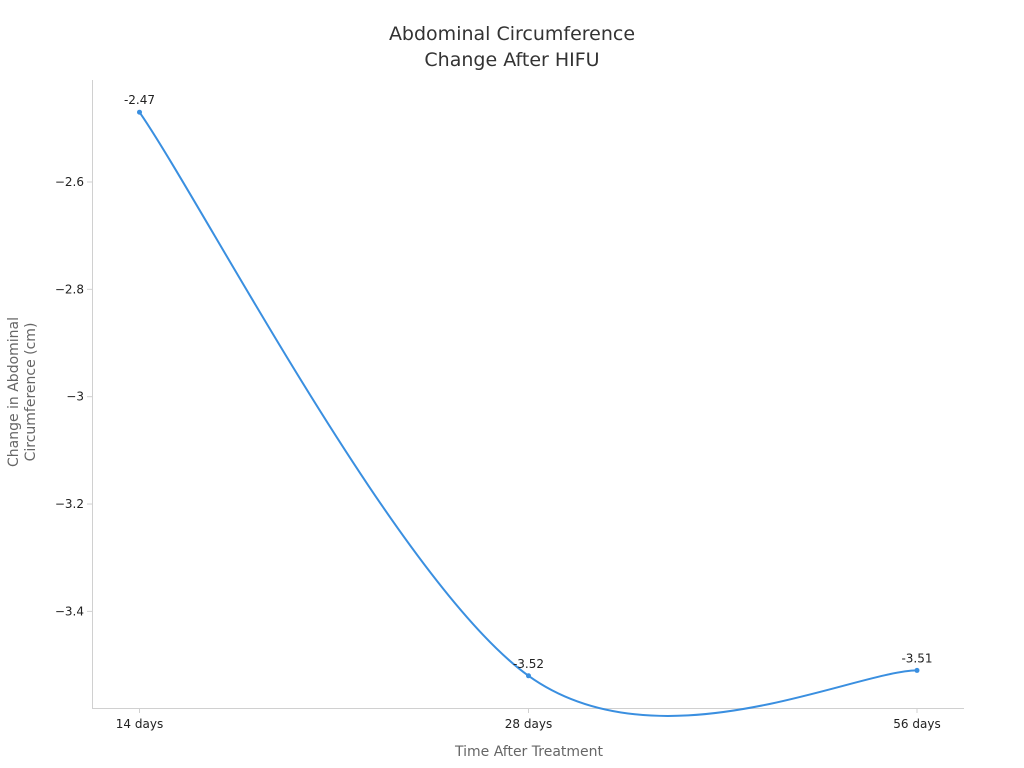  I want to click on data-label: -3.52, so click(528, 664).